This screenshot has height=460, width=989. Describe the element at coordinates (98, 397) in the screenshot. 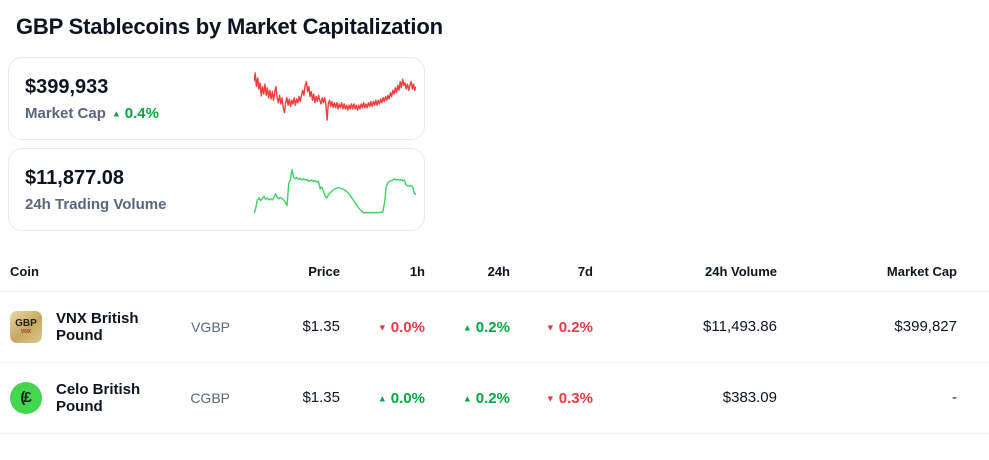

I see `coin-name: Celo British Pound` at that location.